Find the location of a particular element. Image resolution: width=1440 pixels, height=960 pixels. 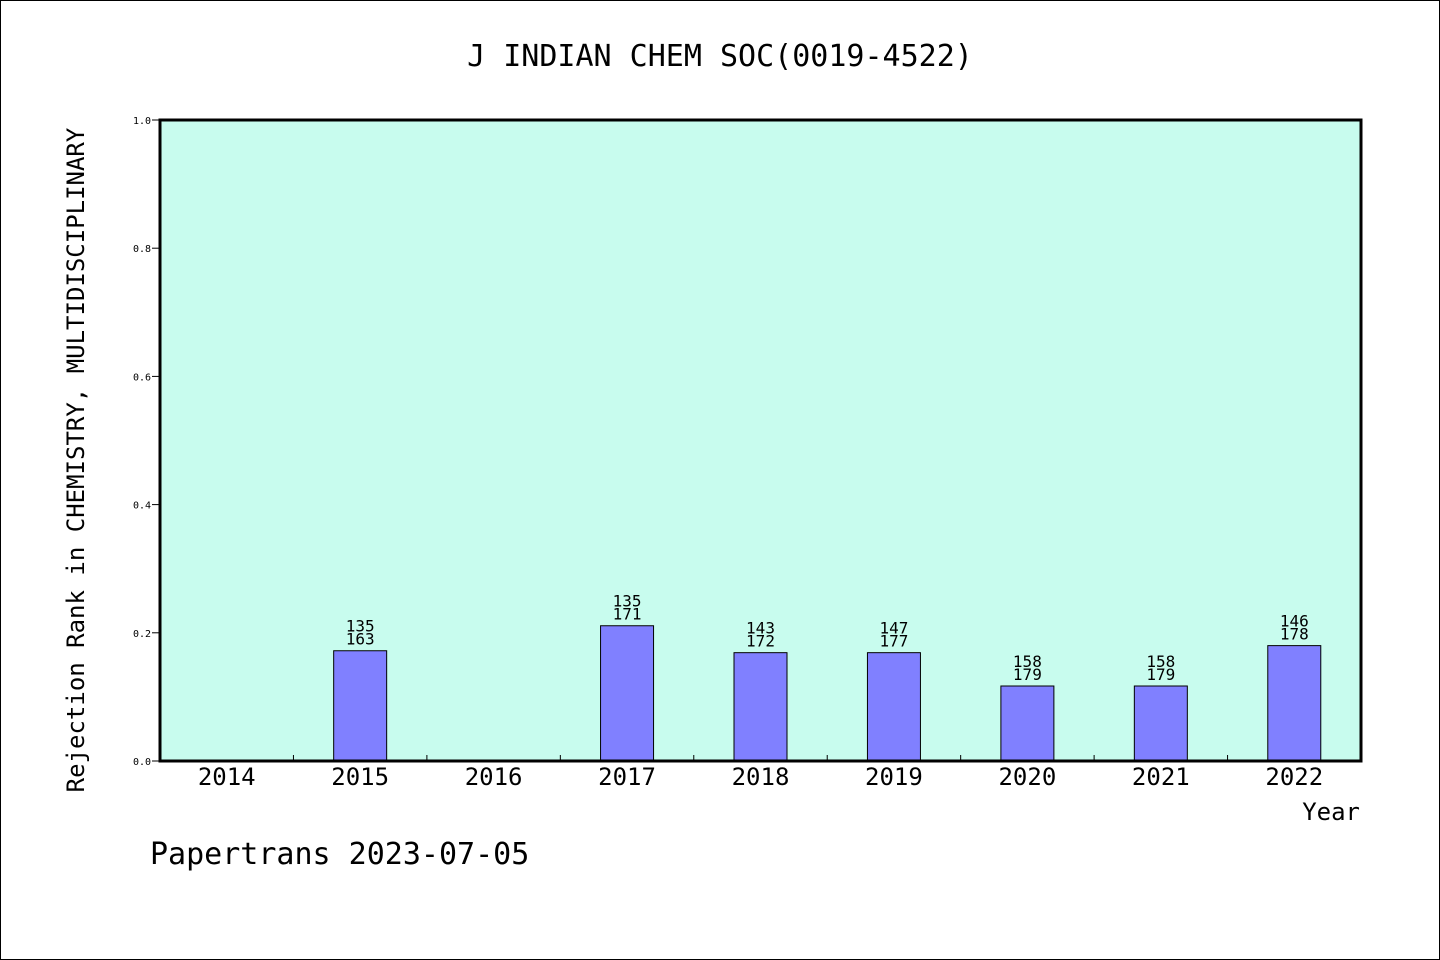

x-tick-label-2019: 2019 is located at coordinates (894, 777).